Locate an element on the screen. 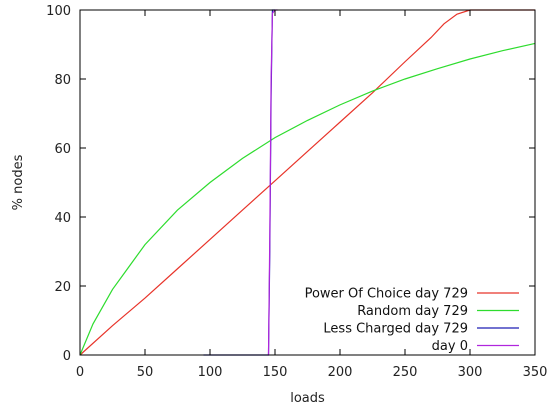 This screenshot has width=549, height=410. y-tick-label: 100 is located at coordinates (58, 11).